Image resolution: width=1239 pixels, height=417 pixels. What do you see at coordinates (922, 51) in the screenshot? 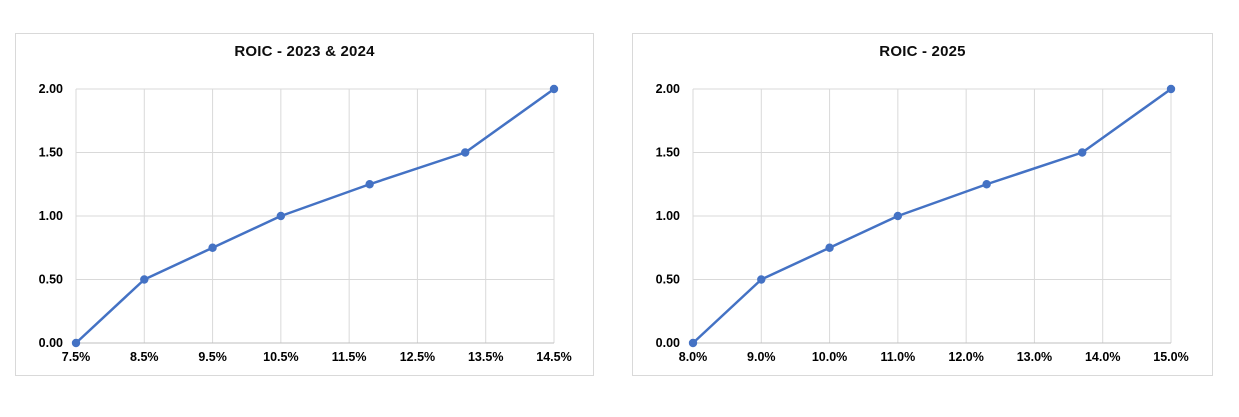
I see `chart-title-roic-2025: ROIC - 2025` at bounding box center [922, 51].